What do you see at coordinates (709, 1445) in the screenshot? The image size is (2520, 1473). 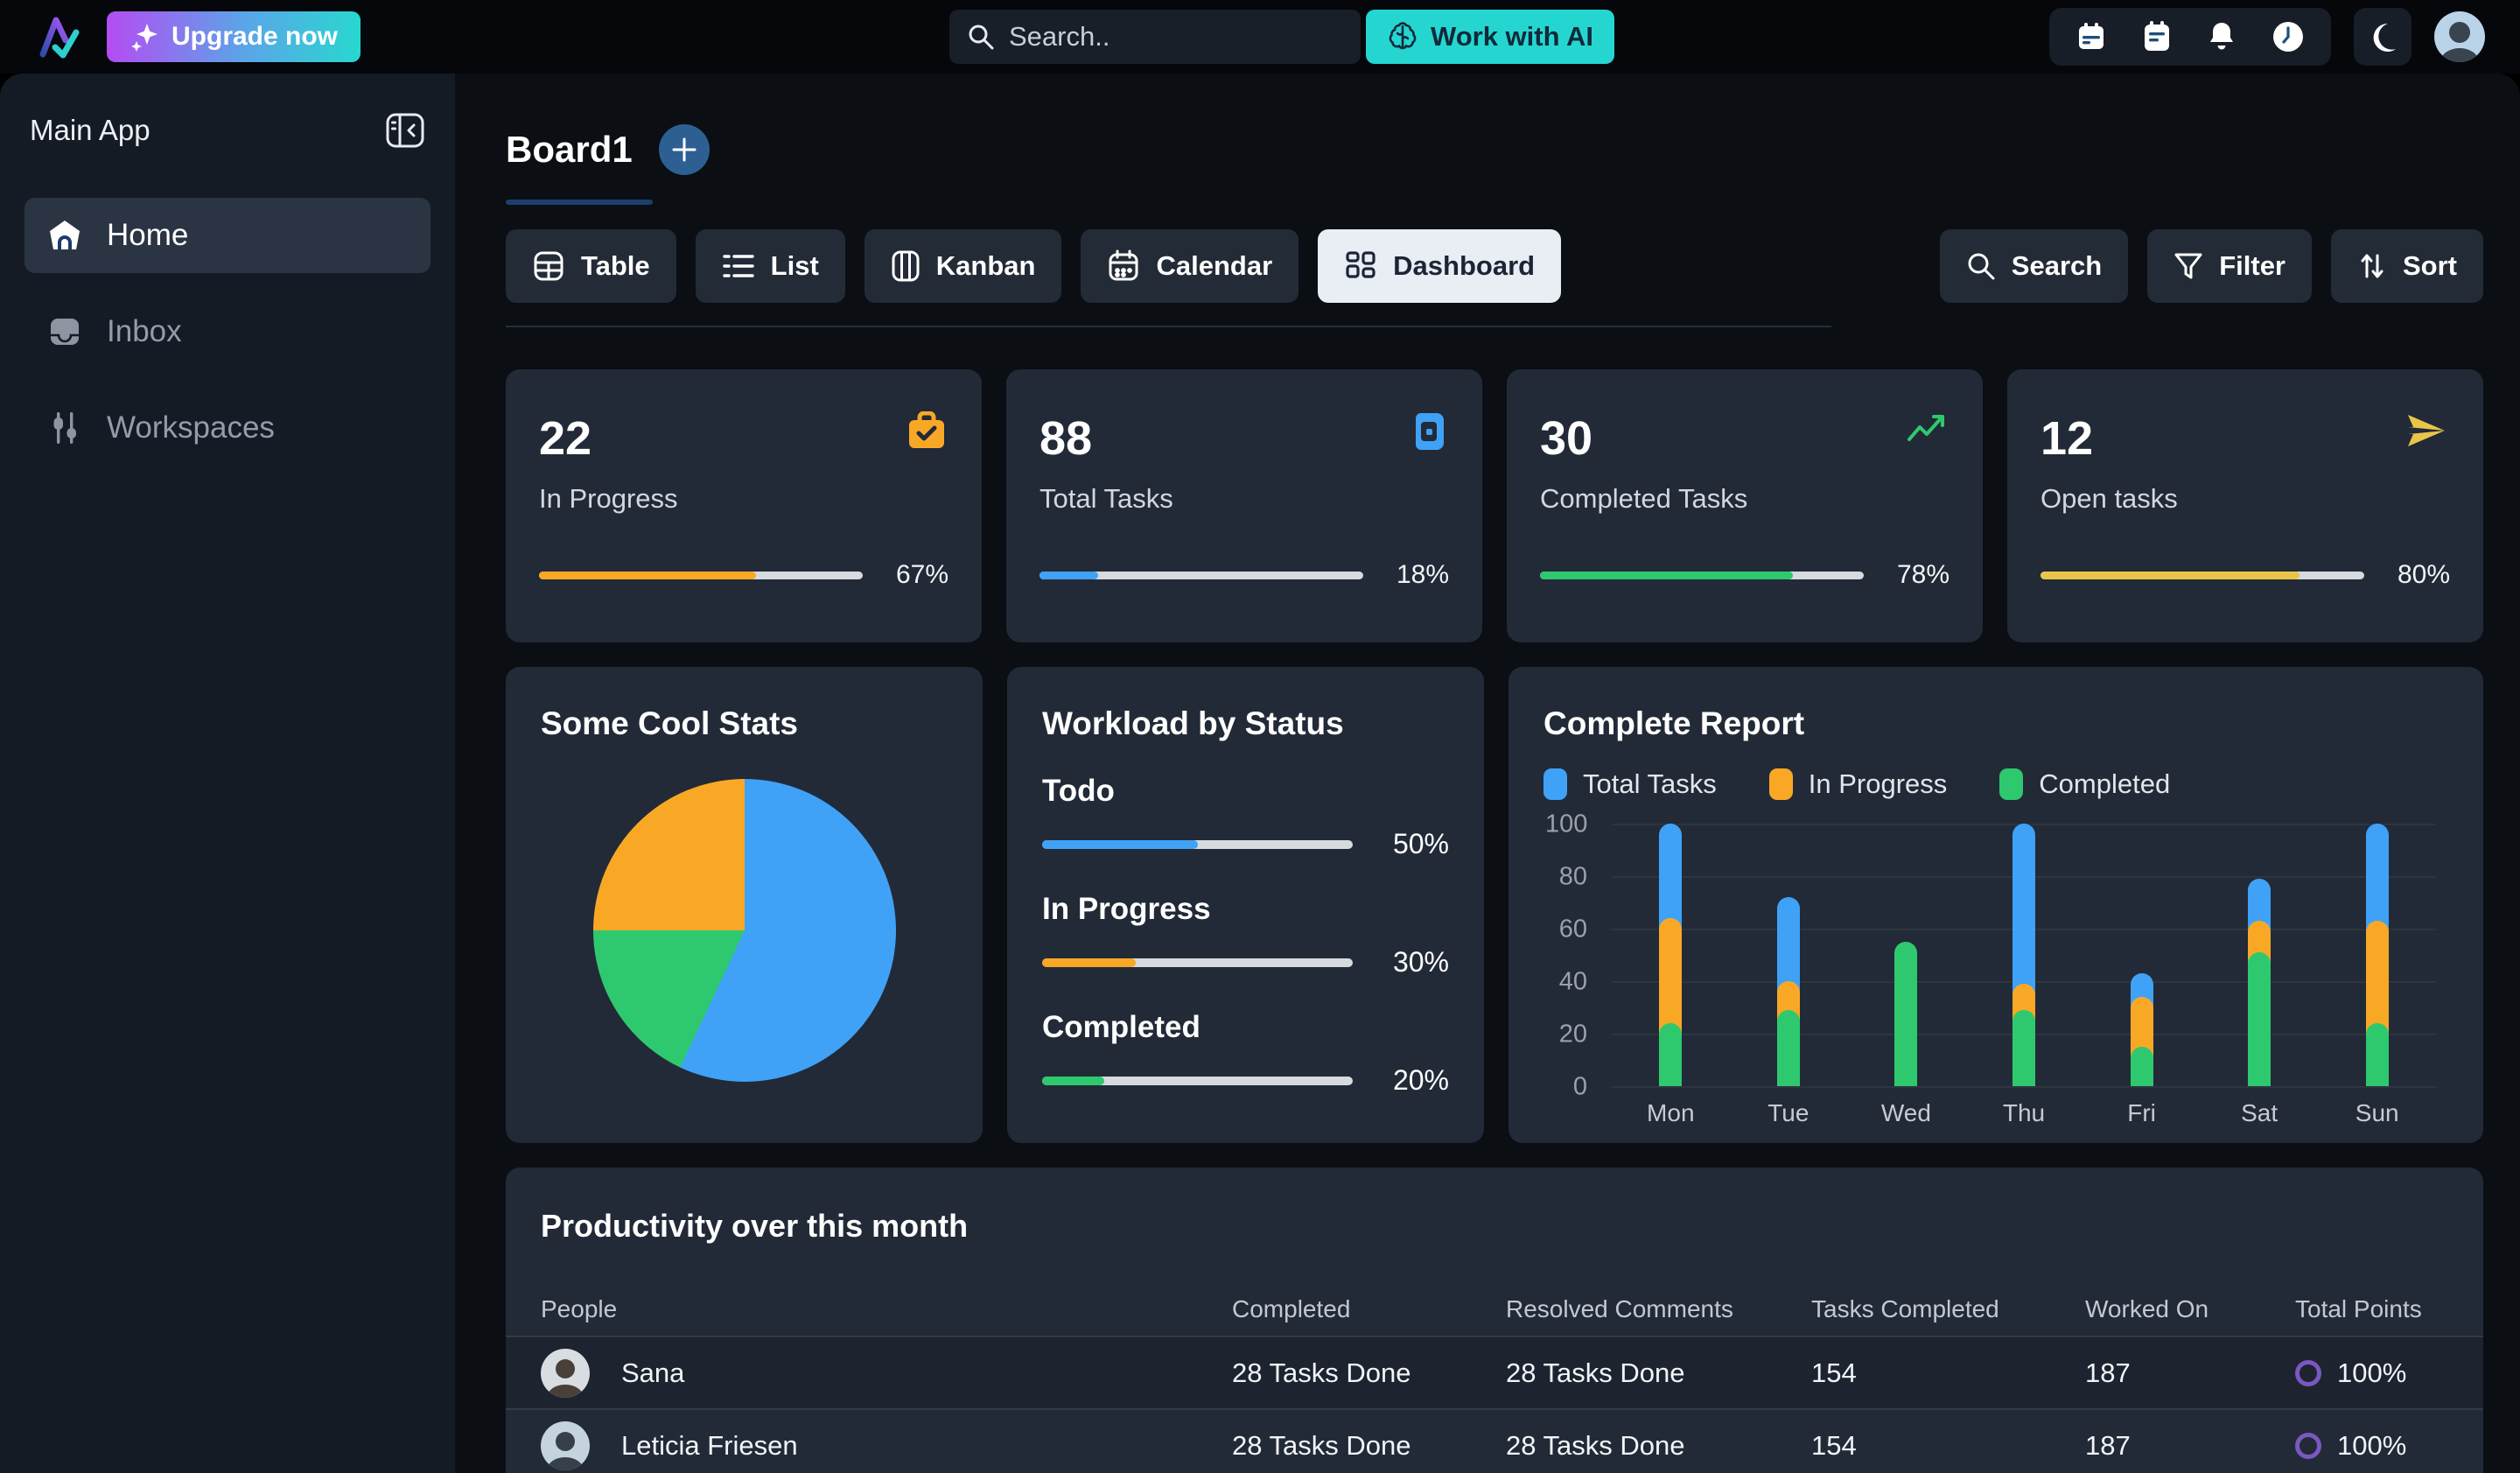 I see `person-name: Leticia Friesen` at bounding box center [709, 1445].